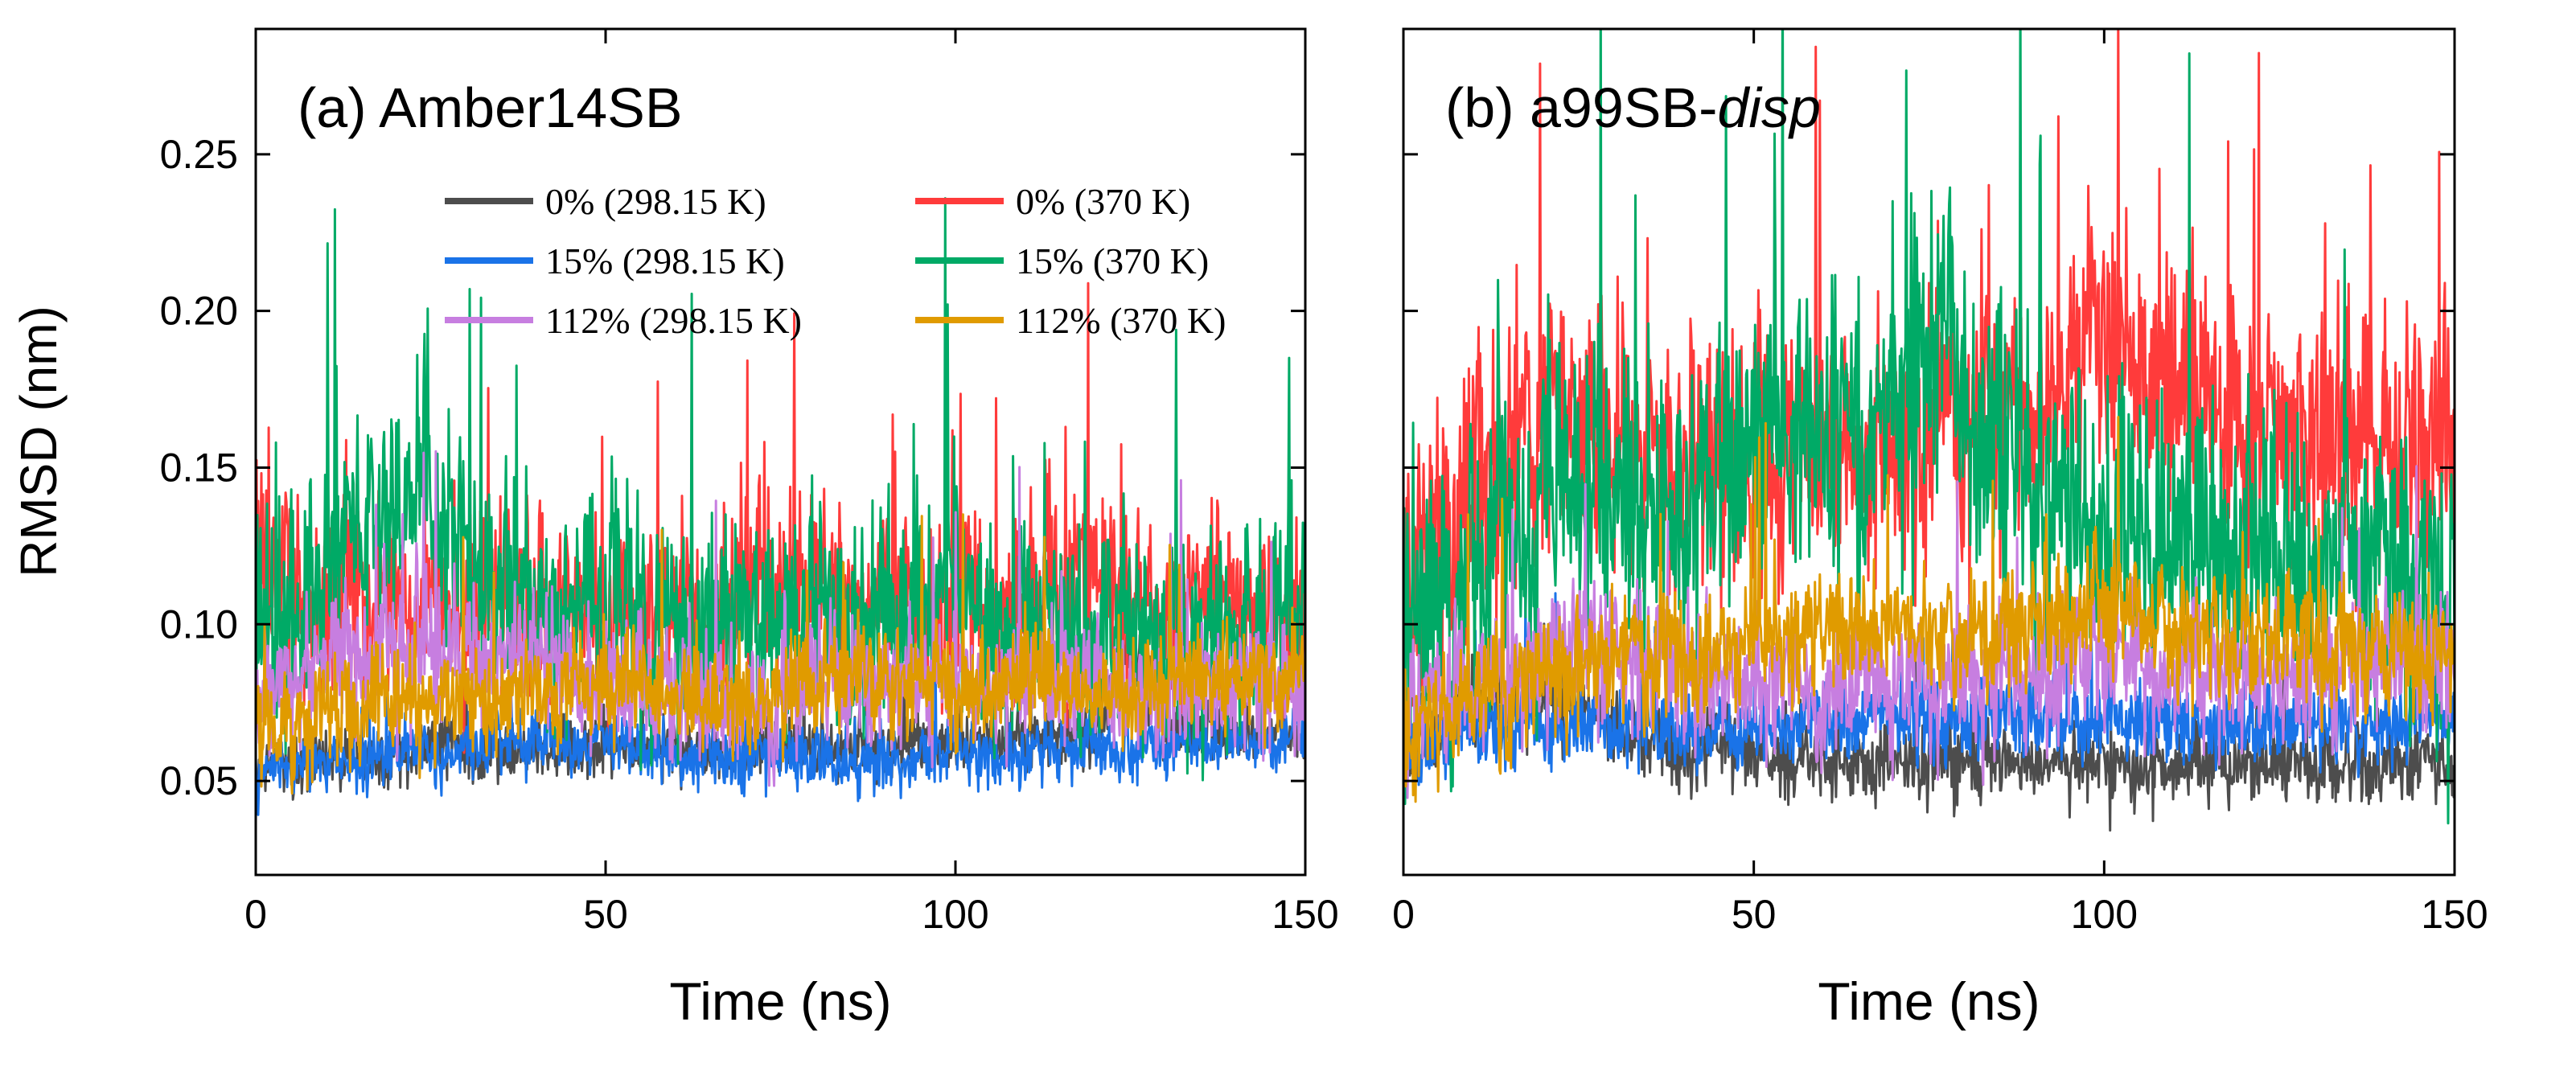 Image resolution: width=2576 pixels, height=1080 pixels. I want to click on panel-title-part: (b) a99SB-, so click(1581, 107).